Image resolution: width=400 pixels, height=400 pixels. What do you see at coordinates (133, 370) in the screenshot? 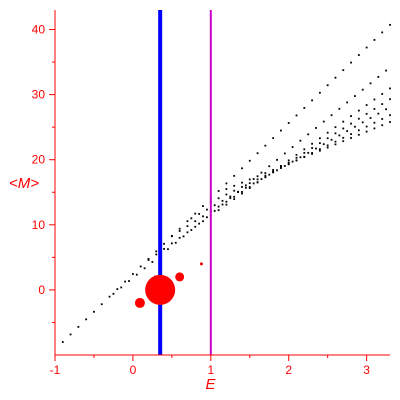
I see `x-tick-label: 0` at bounding box center [133, 370].